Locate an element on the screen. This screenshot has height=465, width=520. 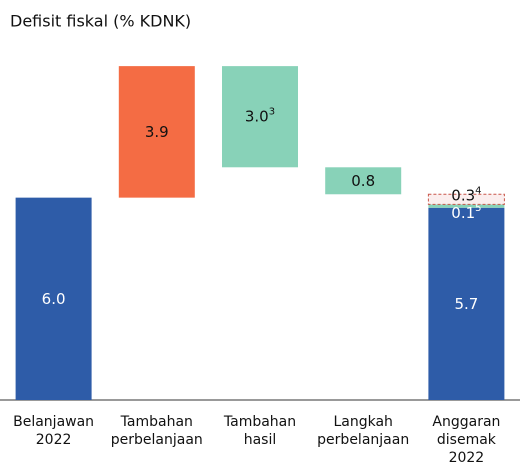
data-label: 5.7 is located at coordinates (466, 303).